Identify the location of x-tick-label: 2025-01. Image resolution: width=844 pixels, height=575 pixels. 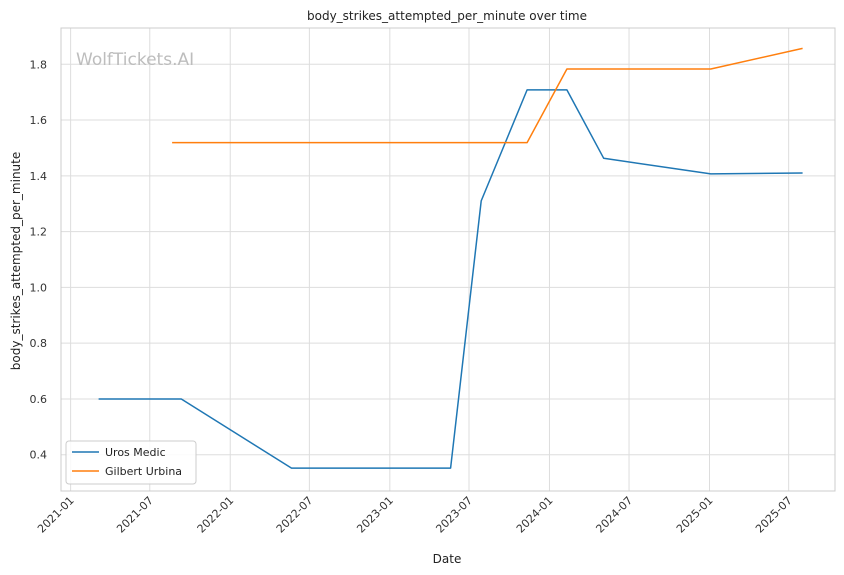
(695, 515).